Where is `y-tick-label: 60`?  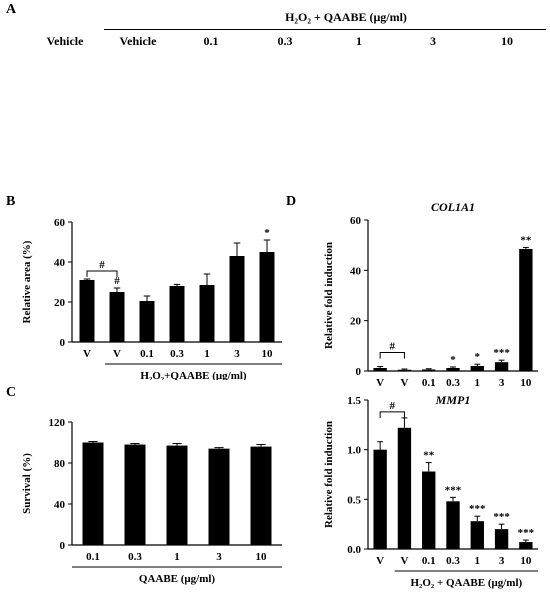
y-tick-label: 60 is located at coordinates (356, 221).